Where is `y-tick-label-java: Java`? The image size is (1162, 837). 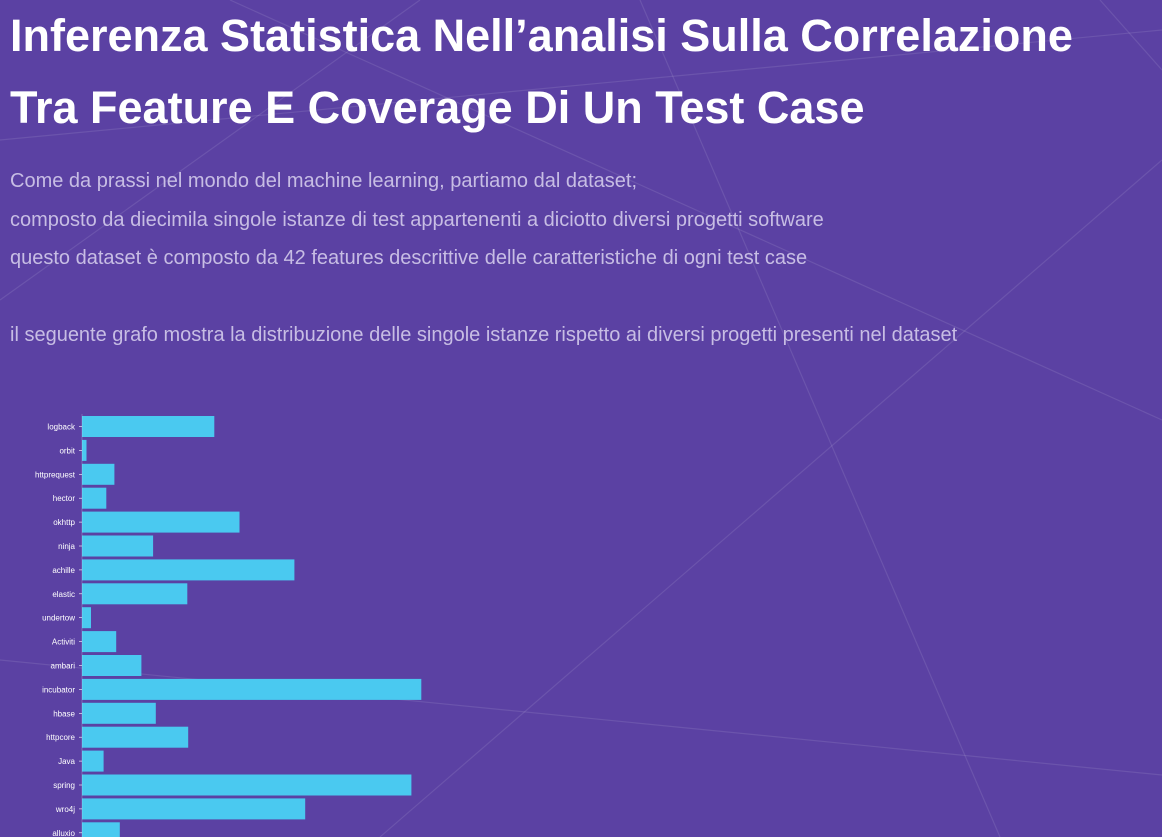
y-tick-label-java: Java is located at coordinates (66, 761).